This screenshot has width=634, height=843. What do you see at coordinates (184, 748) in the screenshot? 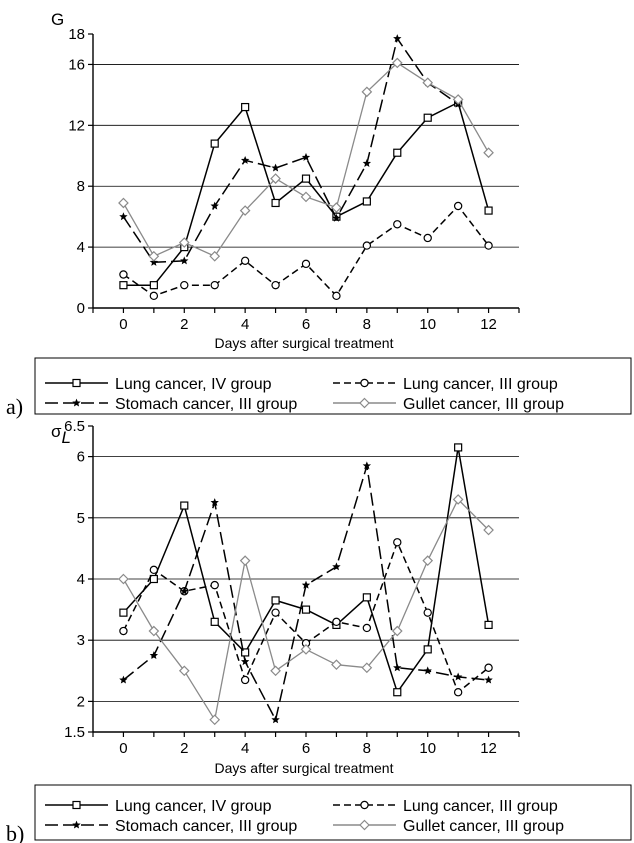
I see `panel-b-xtick-label-1: 2` at bounding box center [184, 748].